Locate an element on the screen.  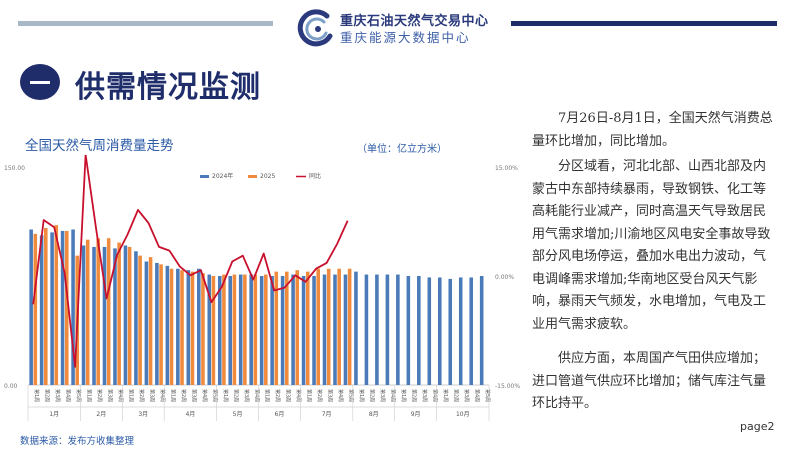
legend-label: 2024年 is located at coordinates (222, 176).